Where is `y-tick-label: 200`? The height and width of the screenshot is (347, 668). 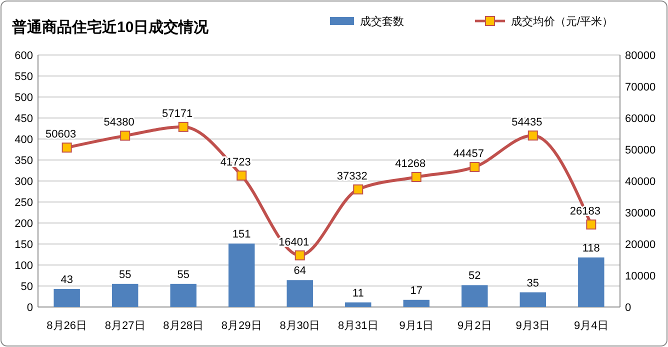
y-tick-label: 200 is located at coordinates (23, 224).